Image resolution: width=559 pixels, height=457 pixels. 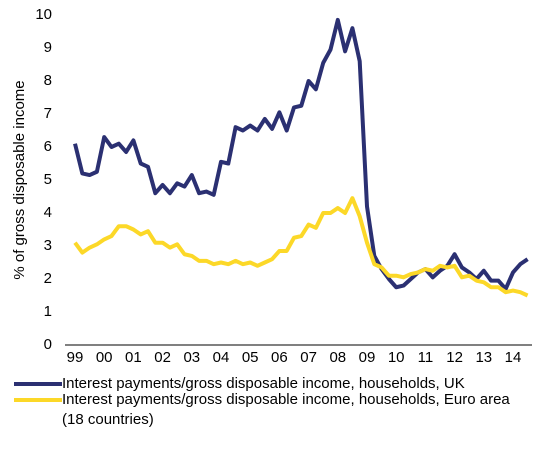 What do you see at coordinates (221, 357) in the screenshot?
I see `x-tick-label: 04` at bounding box center [221, 357].